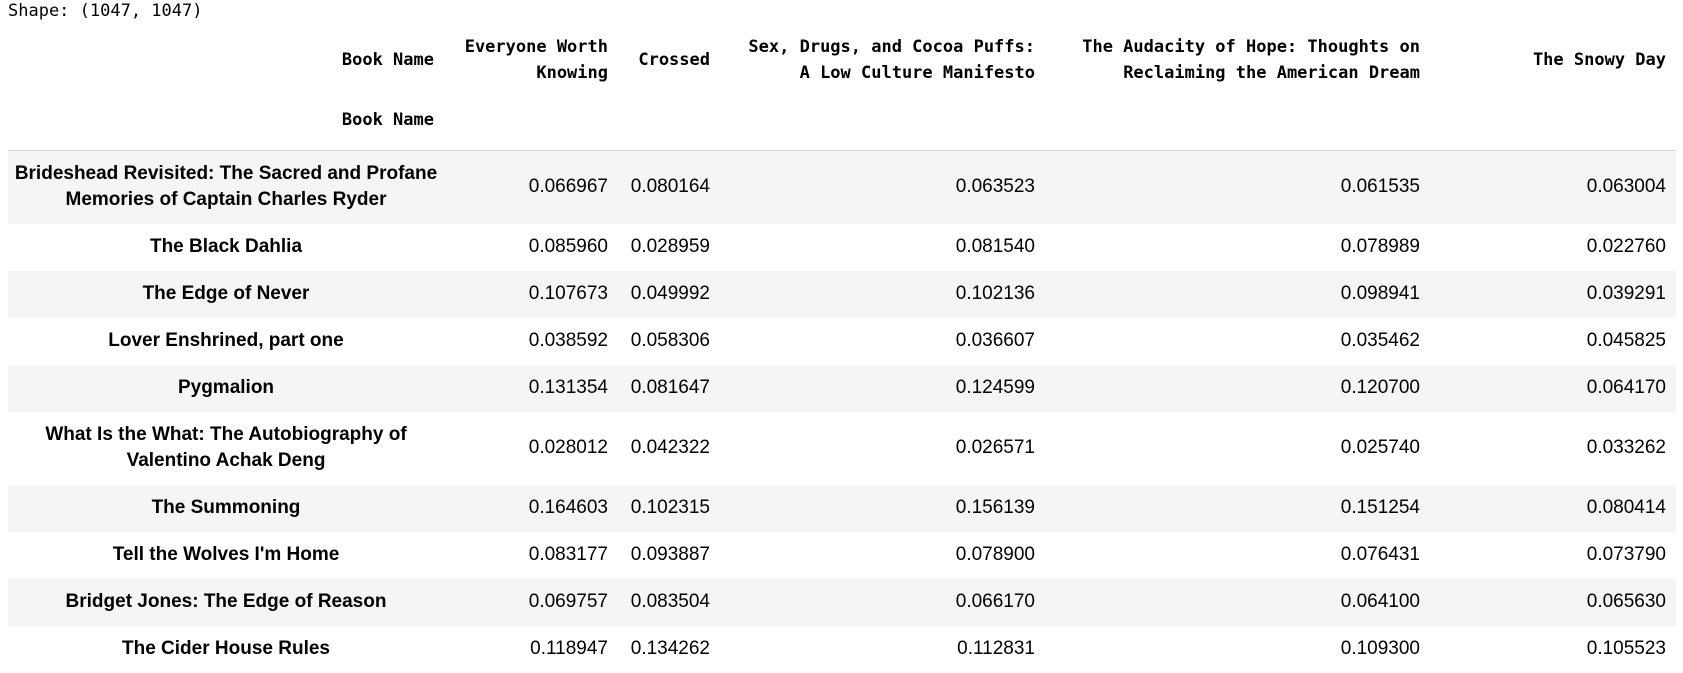 The width and height of the screenshot is (1683, 673). What do you see at coordinates (670, 246) in the screenshot?
I see `table-cell: 0.028959` at bounding box center [670, 246].